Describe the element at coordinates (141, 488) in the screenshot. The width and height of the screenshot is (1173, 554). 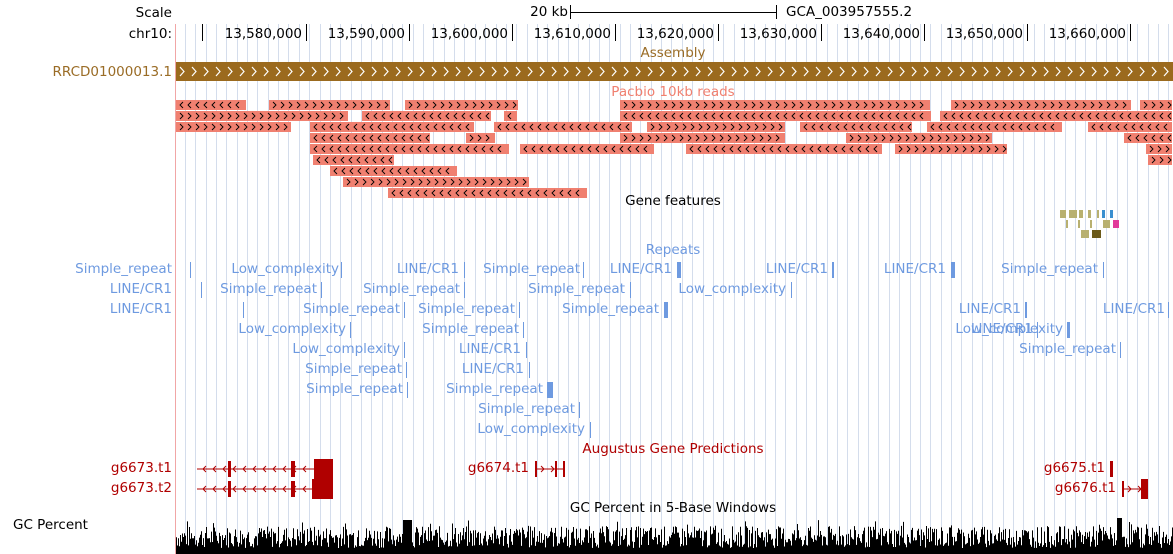
I see `gene-label: g6673.t2` at that location.